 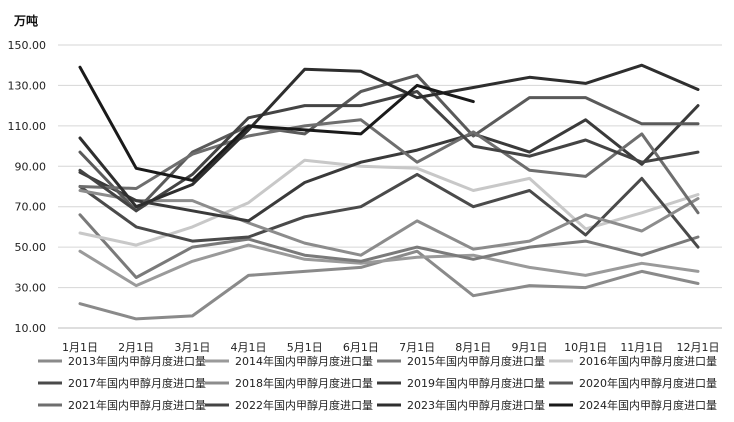 What do you see at coordinates (304, 405) in the screenshot?
I see `legend-label: 2022年国内甲醇月度进口量` at bounding box center [304, 405].